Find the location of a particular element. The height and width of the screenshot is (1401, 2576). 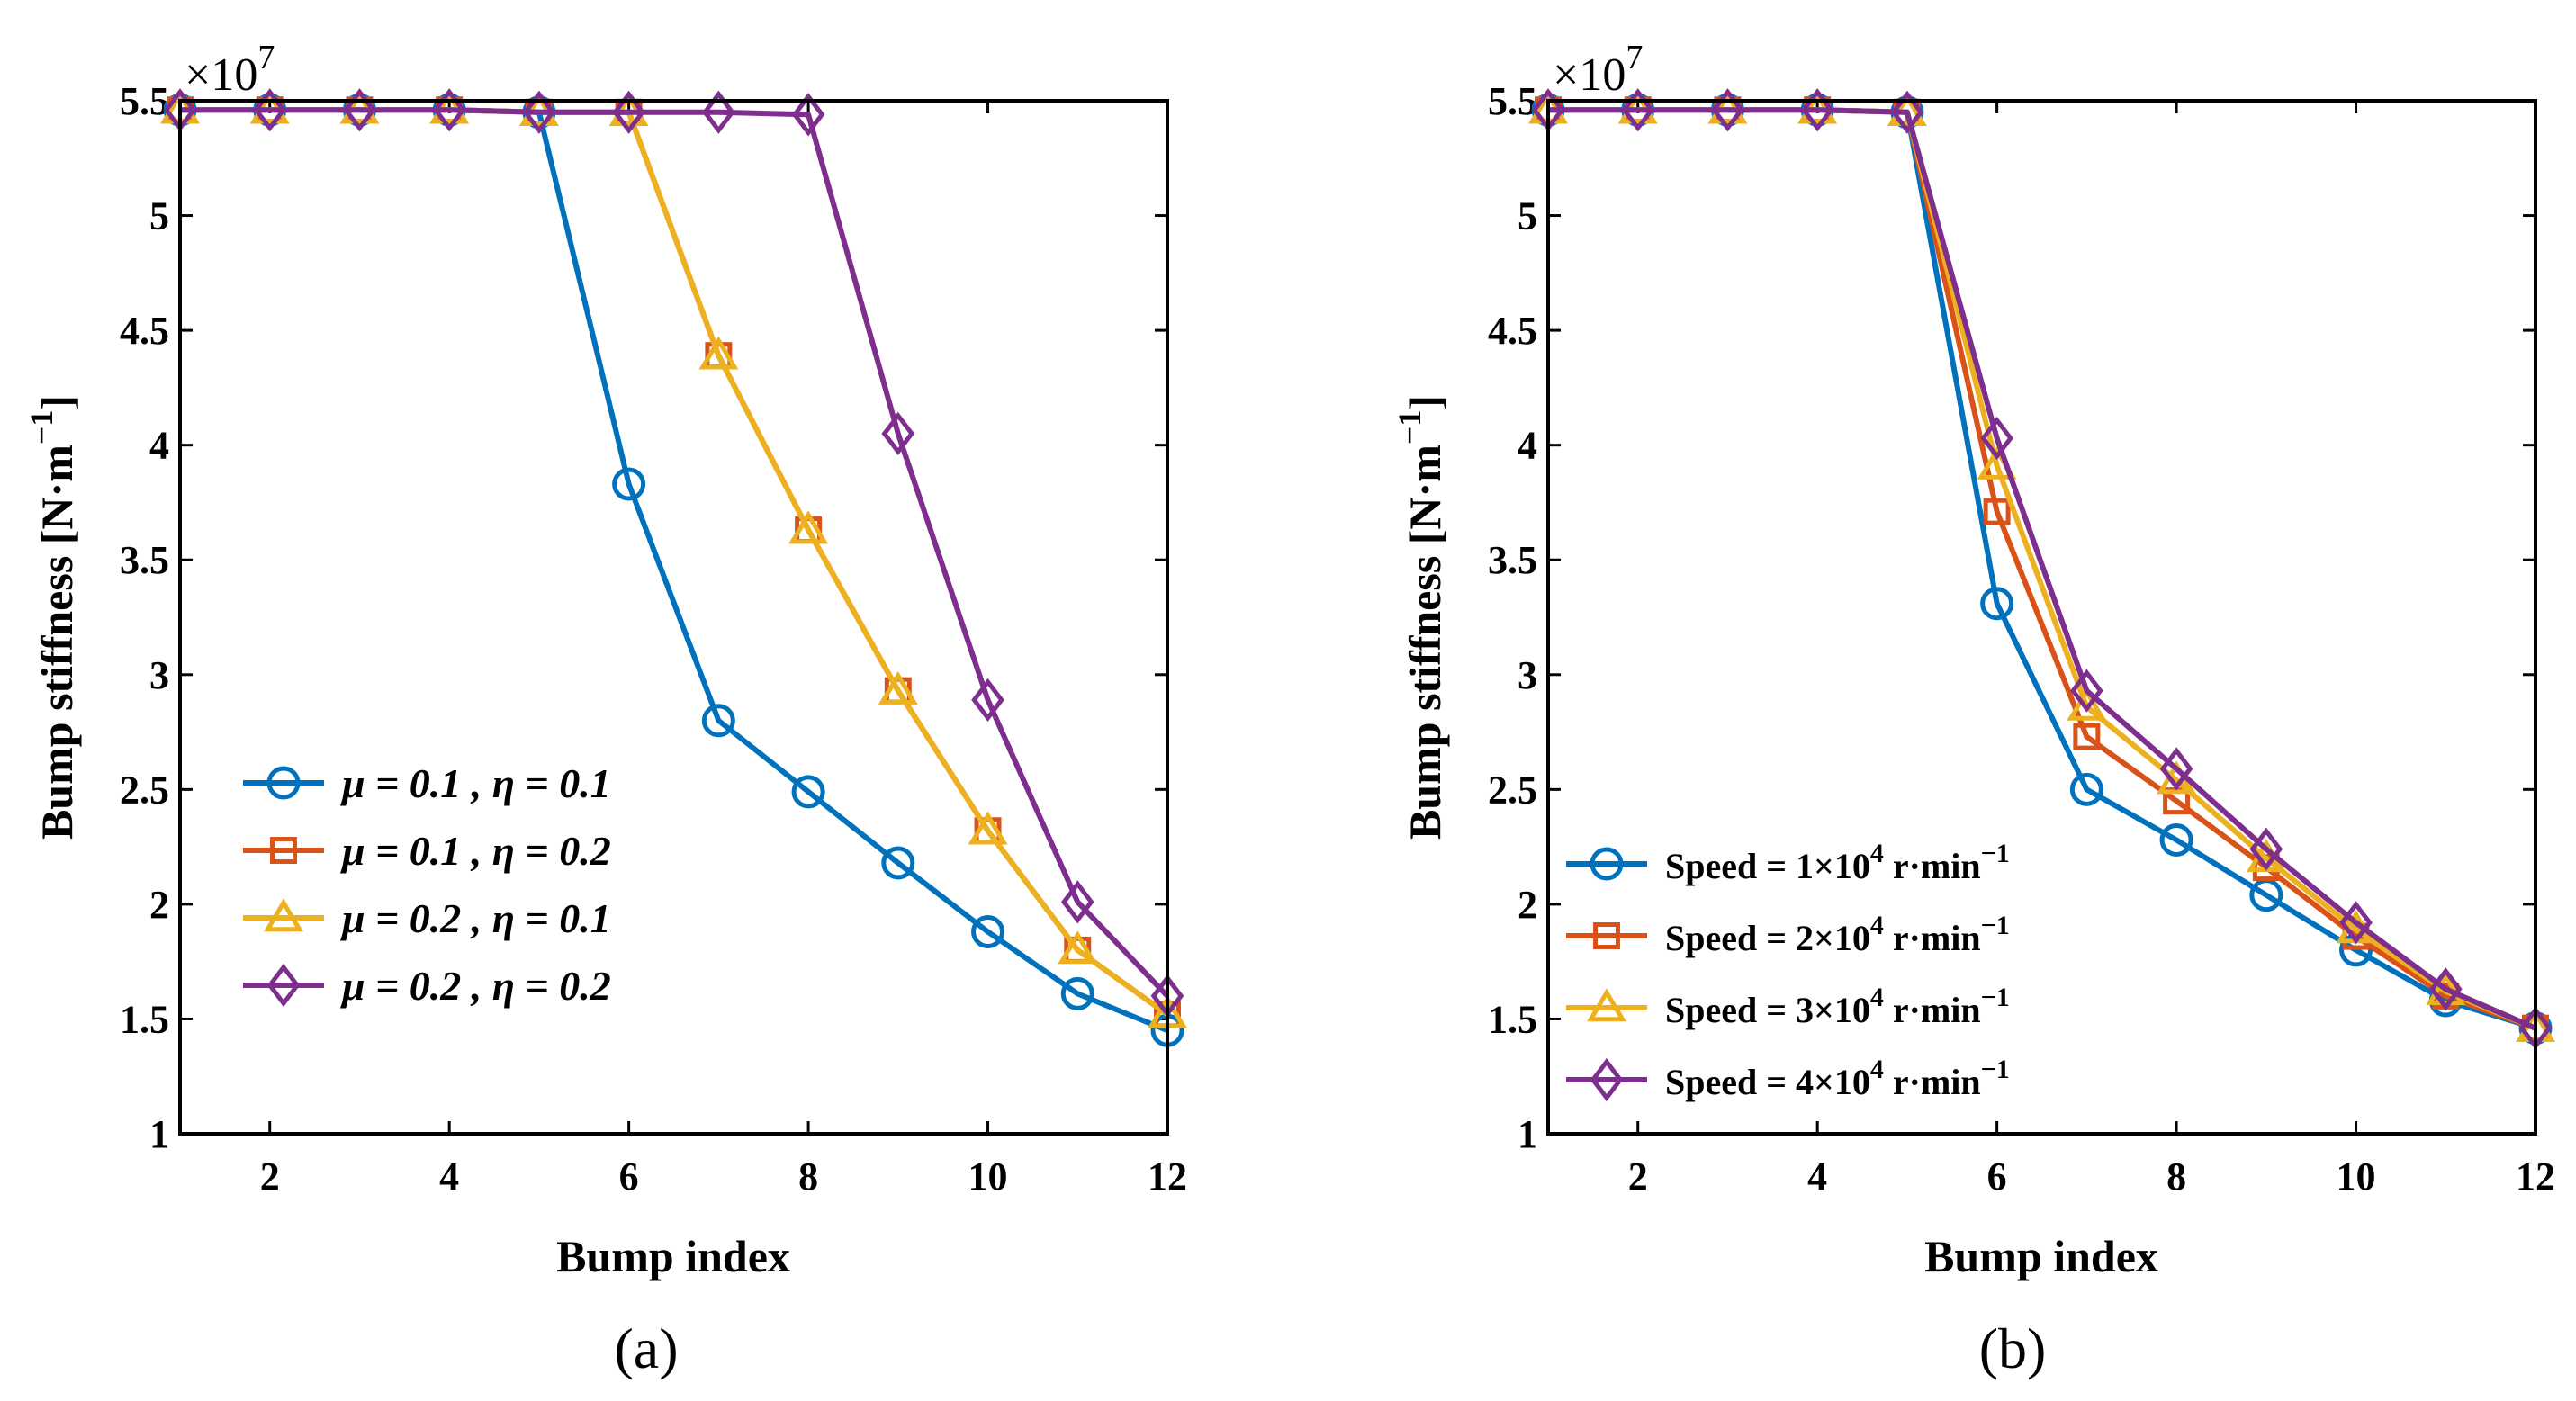

panel-b-ytick-label-5: 3.5 is located at coordinates (1512, 560).